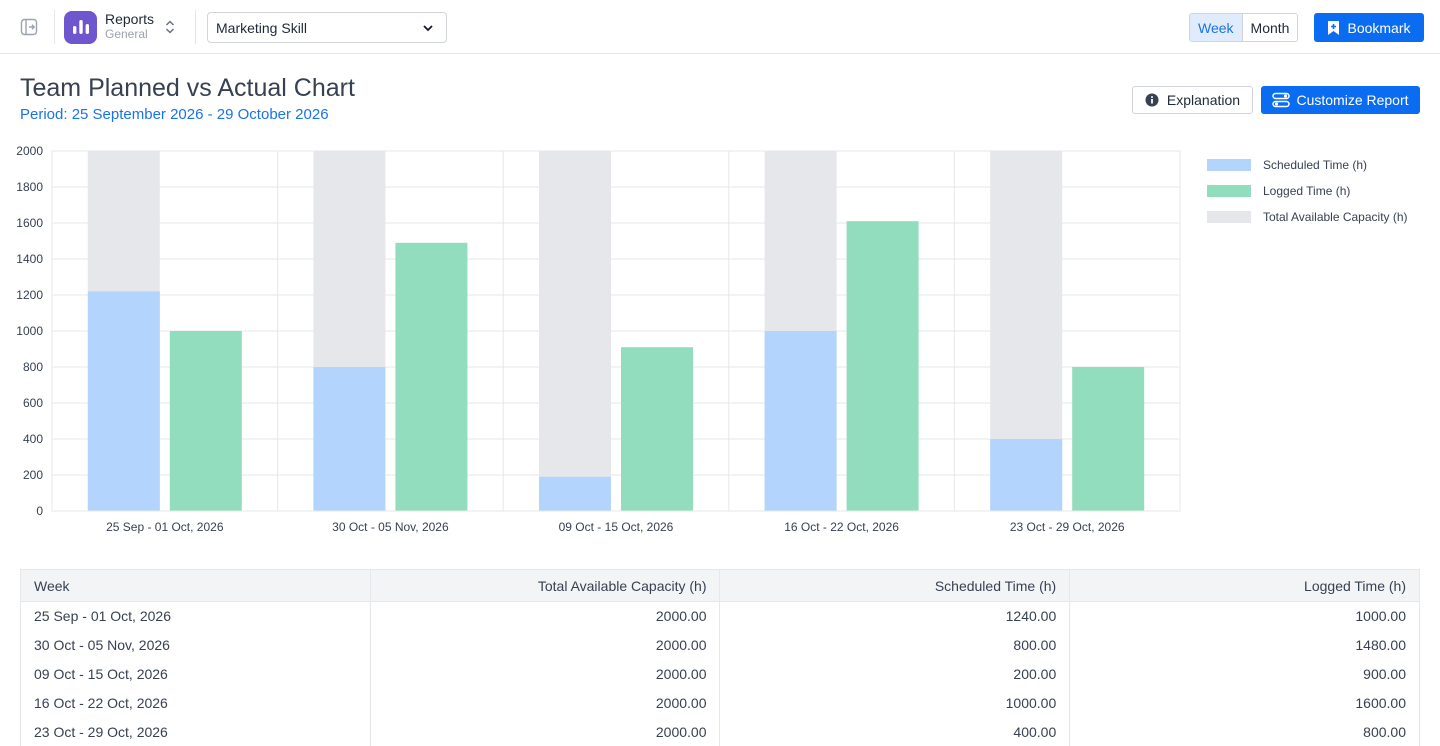 Image resolution: width=1440 pixels, height=746 pixels. Describe the element at coordinates (616, 527) in the screenshot. I see `x-tick-label: 09 Oct - 15 Oct, 2026` at that location.